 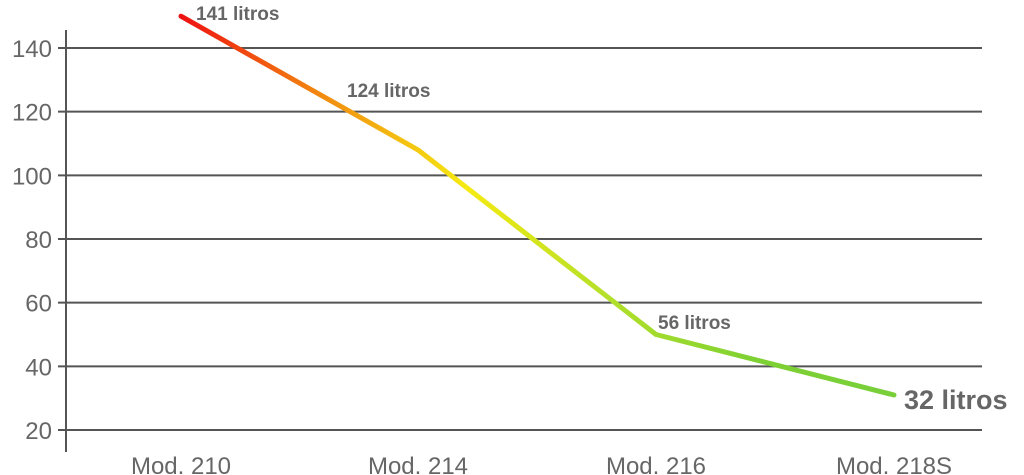 I want to click on y-tick-label-40: 40, so click(x=38, y=367).